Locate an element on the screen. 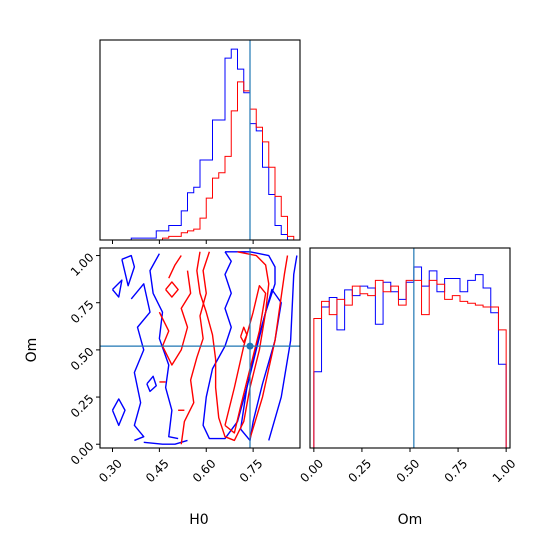 The width and height of the screenshot is (550, 550). x-tick-label: 0.50 is located at coordinates (408, 470).